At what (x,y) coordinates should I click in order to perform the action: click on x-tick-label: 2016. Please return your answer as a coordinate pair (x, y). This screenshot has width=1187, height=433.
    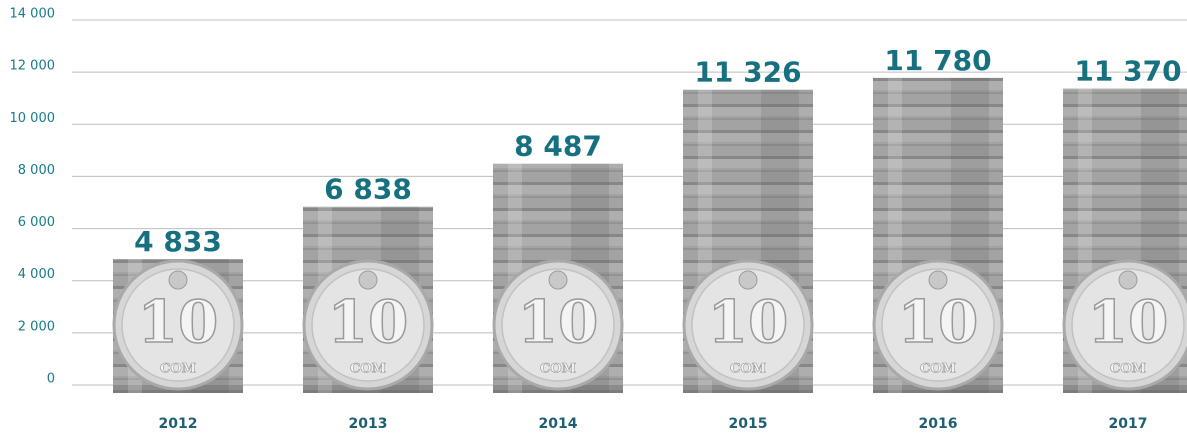
    Looking at the image, I should click on (938, 424).